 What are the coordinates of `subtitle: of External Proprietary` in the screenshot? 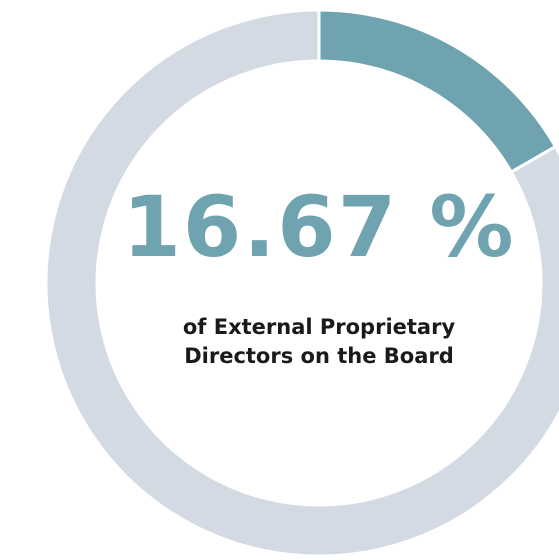 It's located at (319, 327).